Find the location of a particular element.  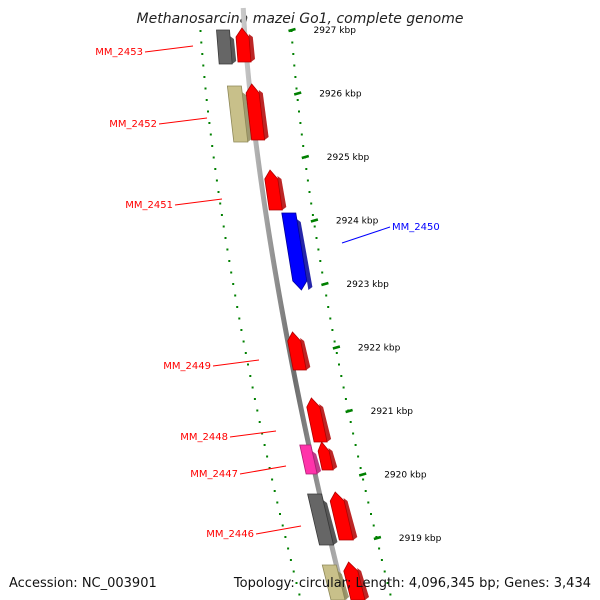

scale-tick: 2925 kbp is located at coordinates (335, 158).